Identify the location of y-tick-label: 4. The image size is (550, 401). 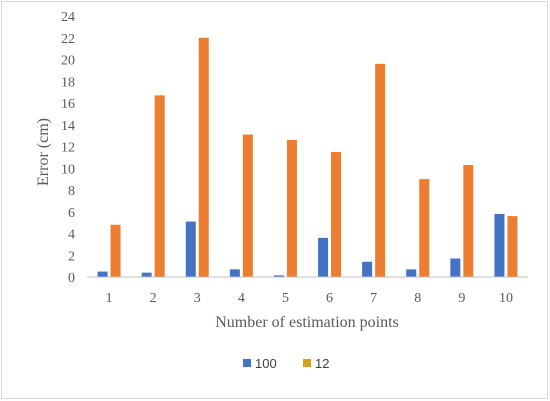
(71, 235).